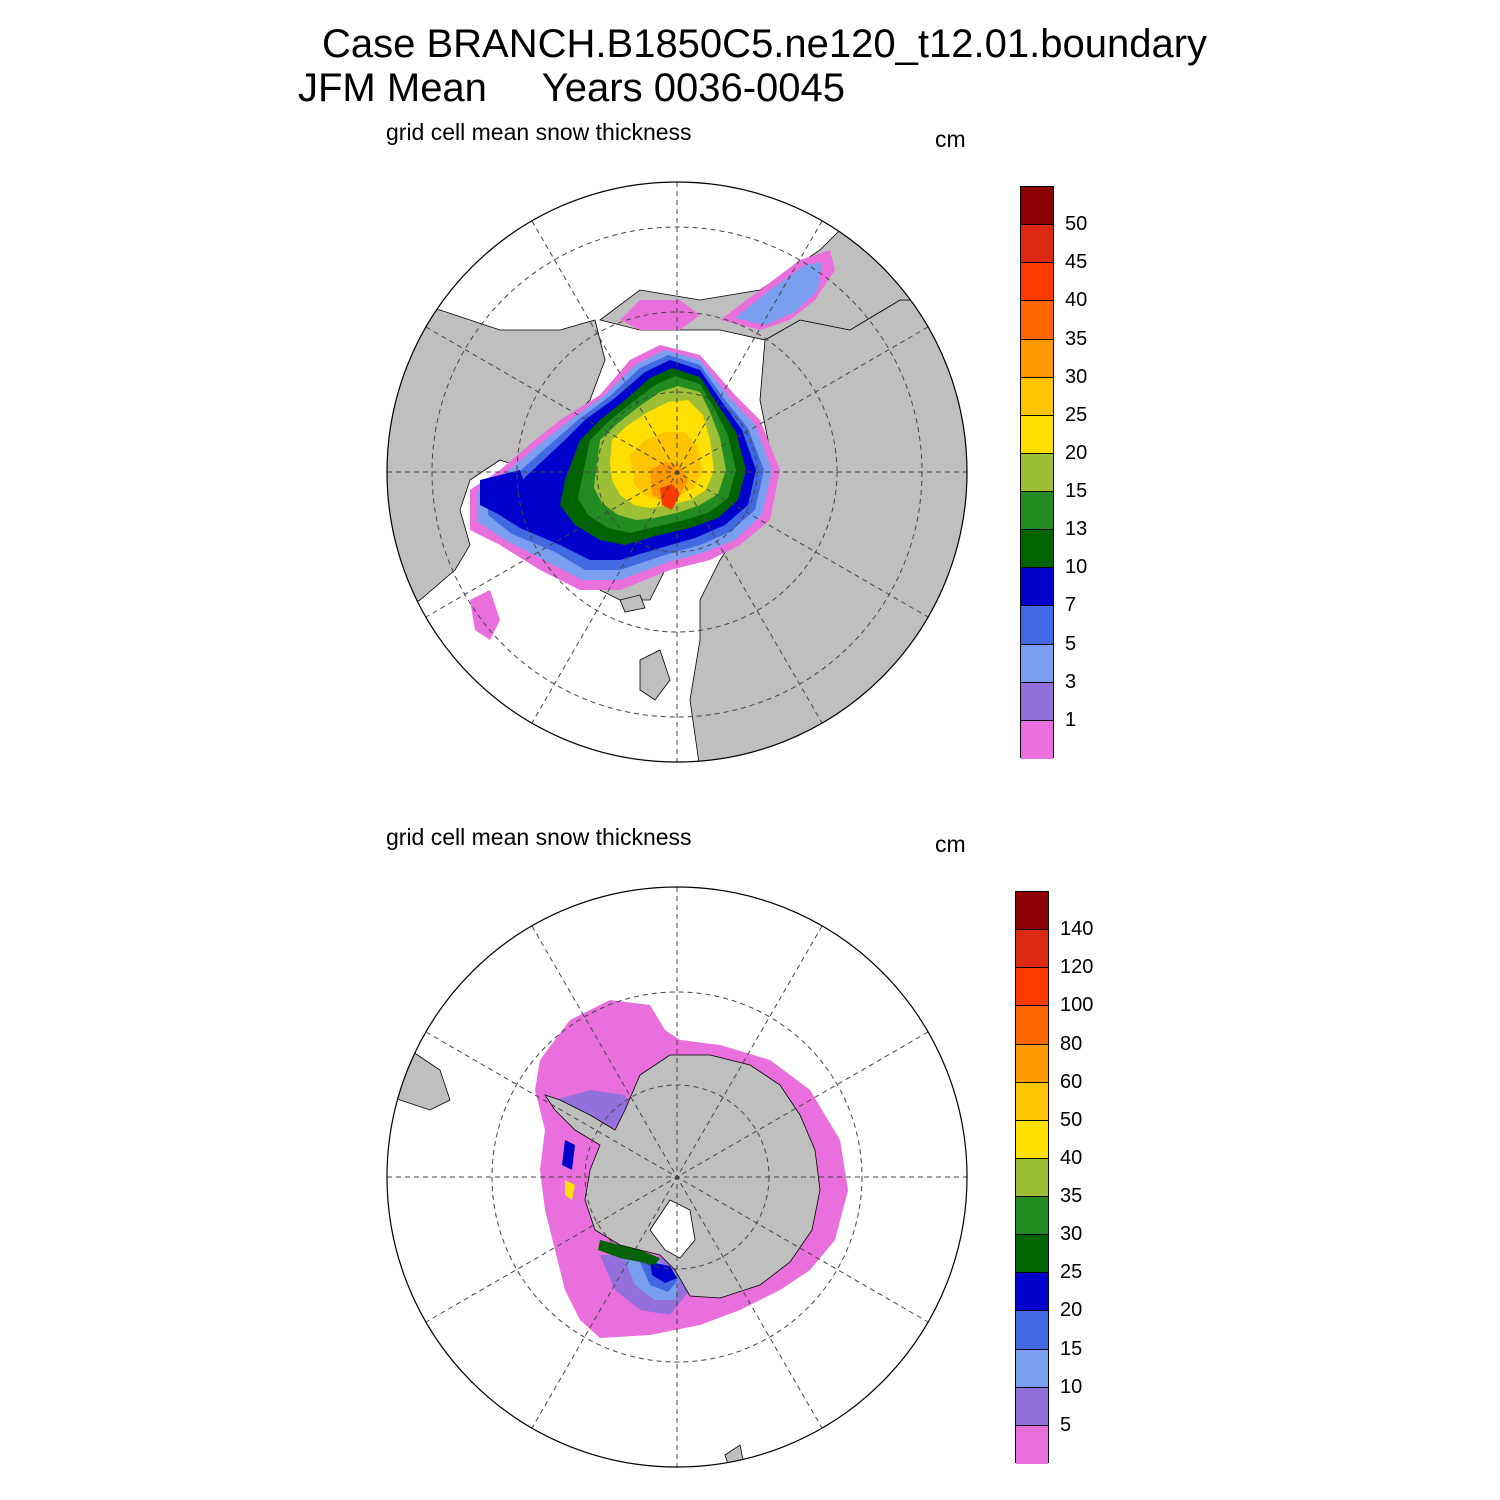 This screenshot has height=1500, width=1500. What do you see at coordinates (1076, 529) in the screenshot?
I see `colorbar-tick-label: 13` at bounding box center [1076, 529].